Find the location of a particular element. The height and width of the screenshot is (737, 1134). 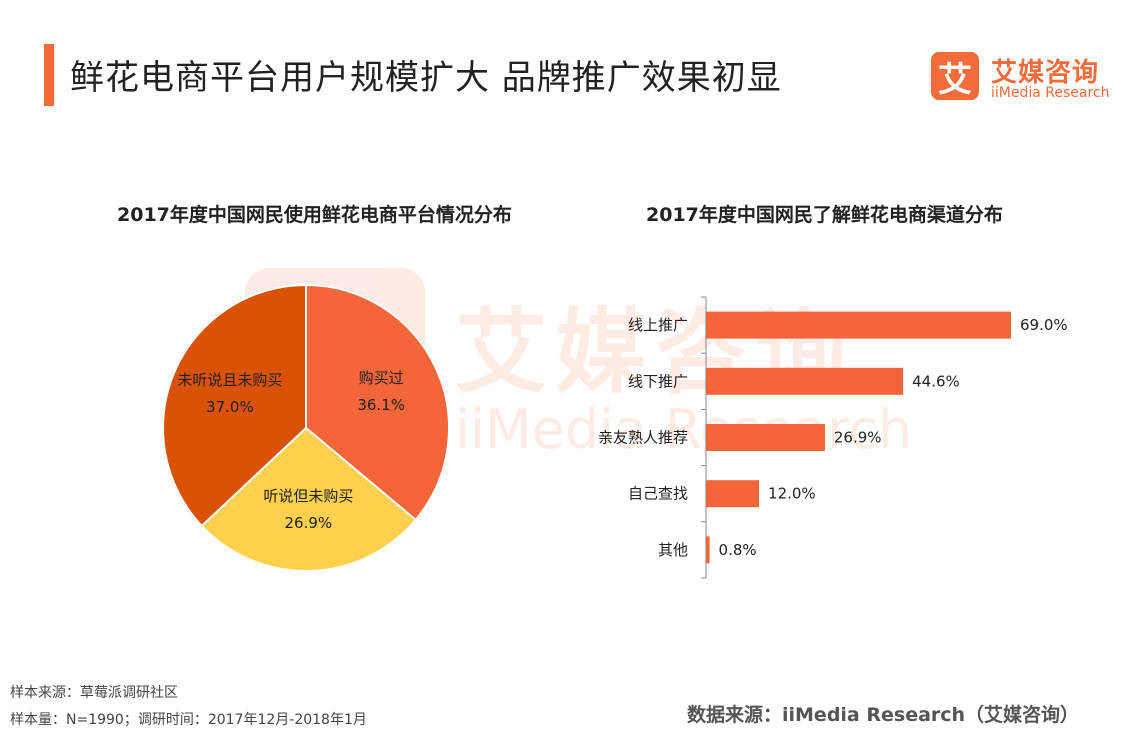

page-title: 鲜花电商平台用户规模扩大 品牌推广效果初显 is located at coordinates (426, 78).